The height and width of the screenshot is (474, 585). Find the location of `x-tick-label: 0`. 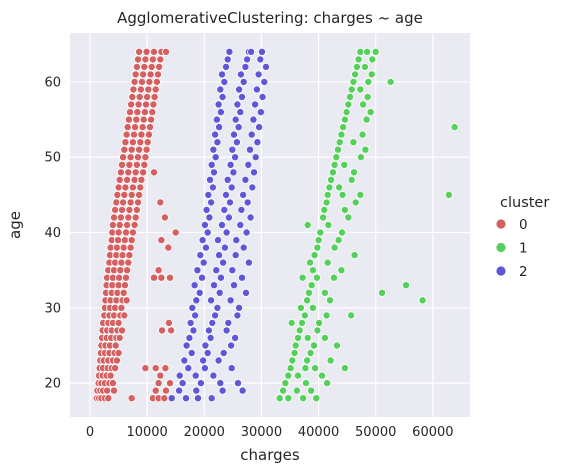

x-tick-label: 0 is located at coordinates (90, 432).